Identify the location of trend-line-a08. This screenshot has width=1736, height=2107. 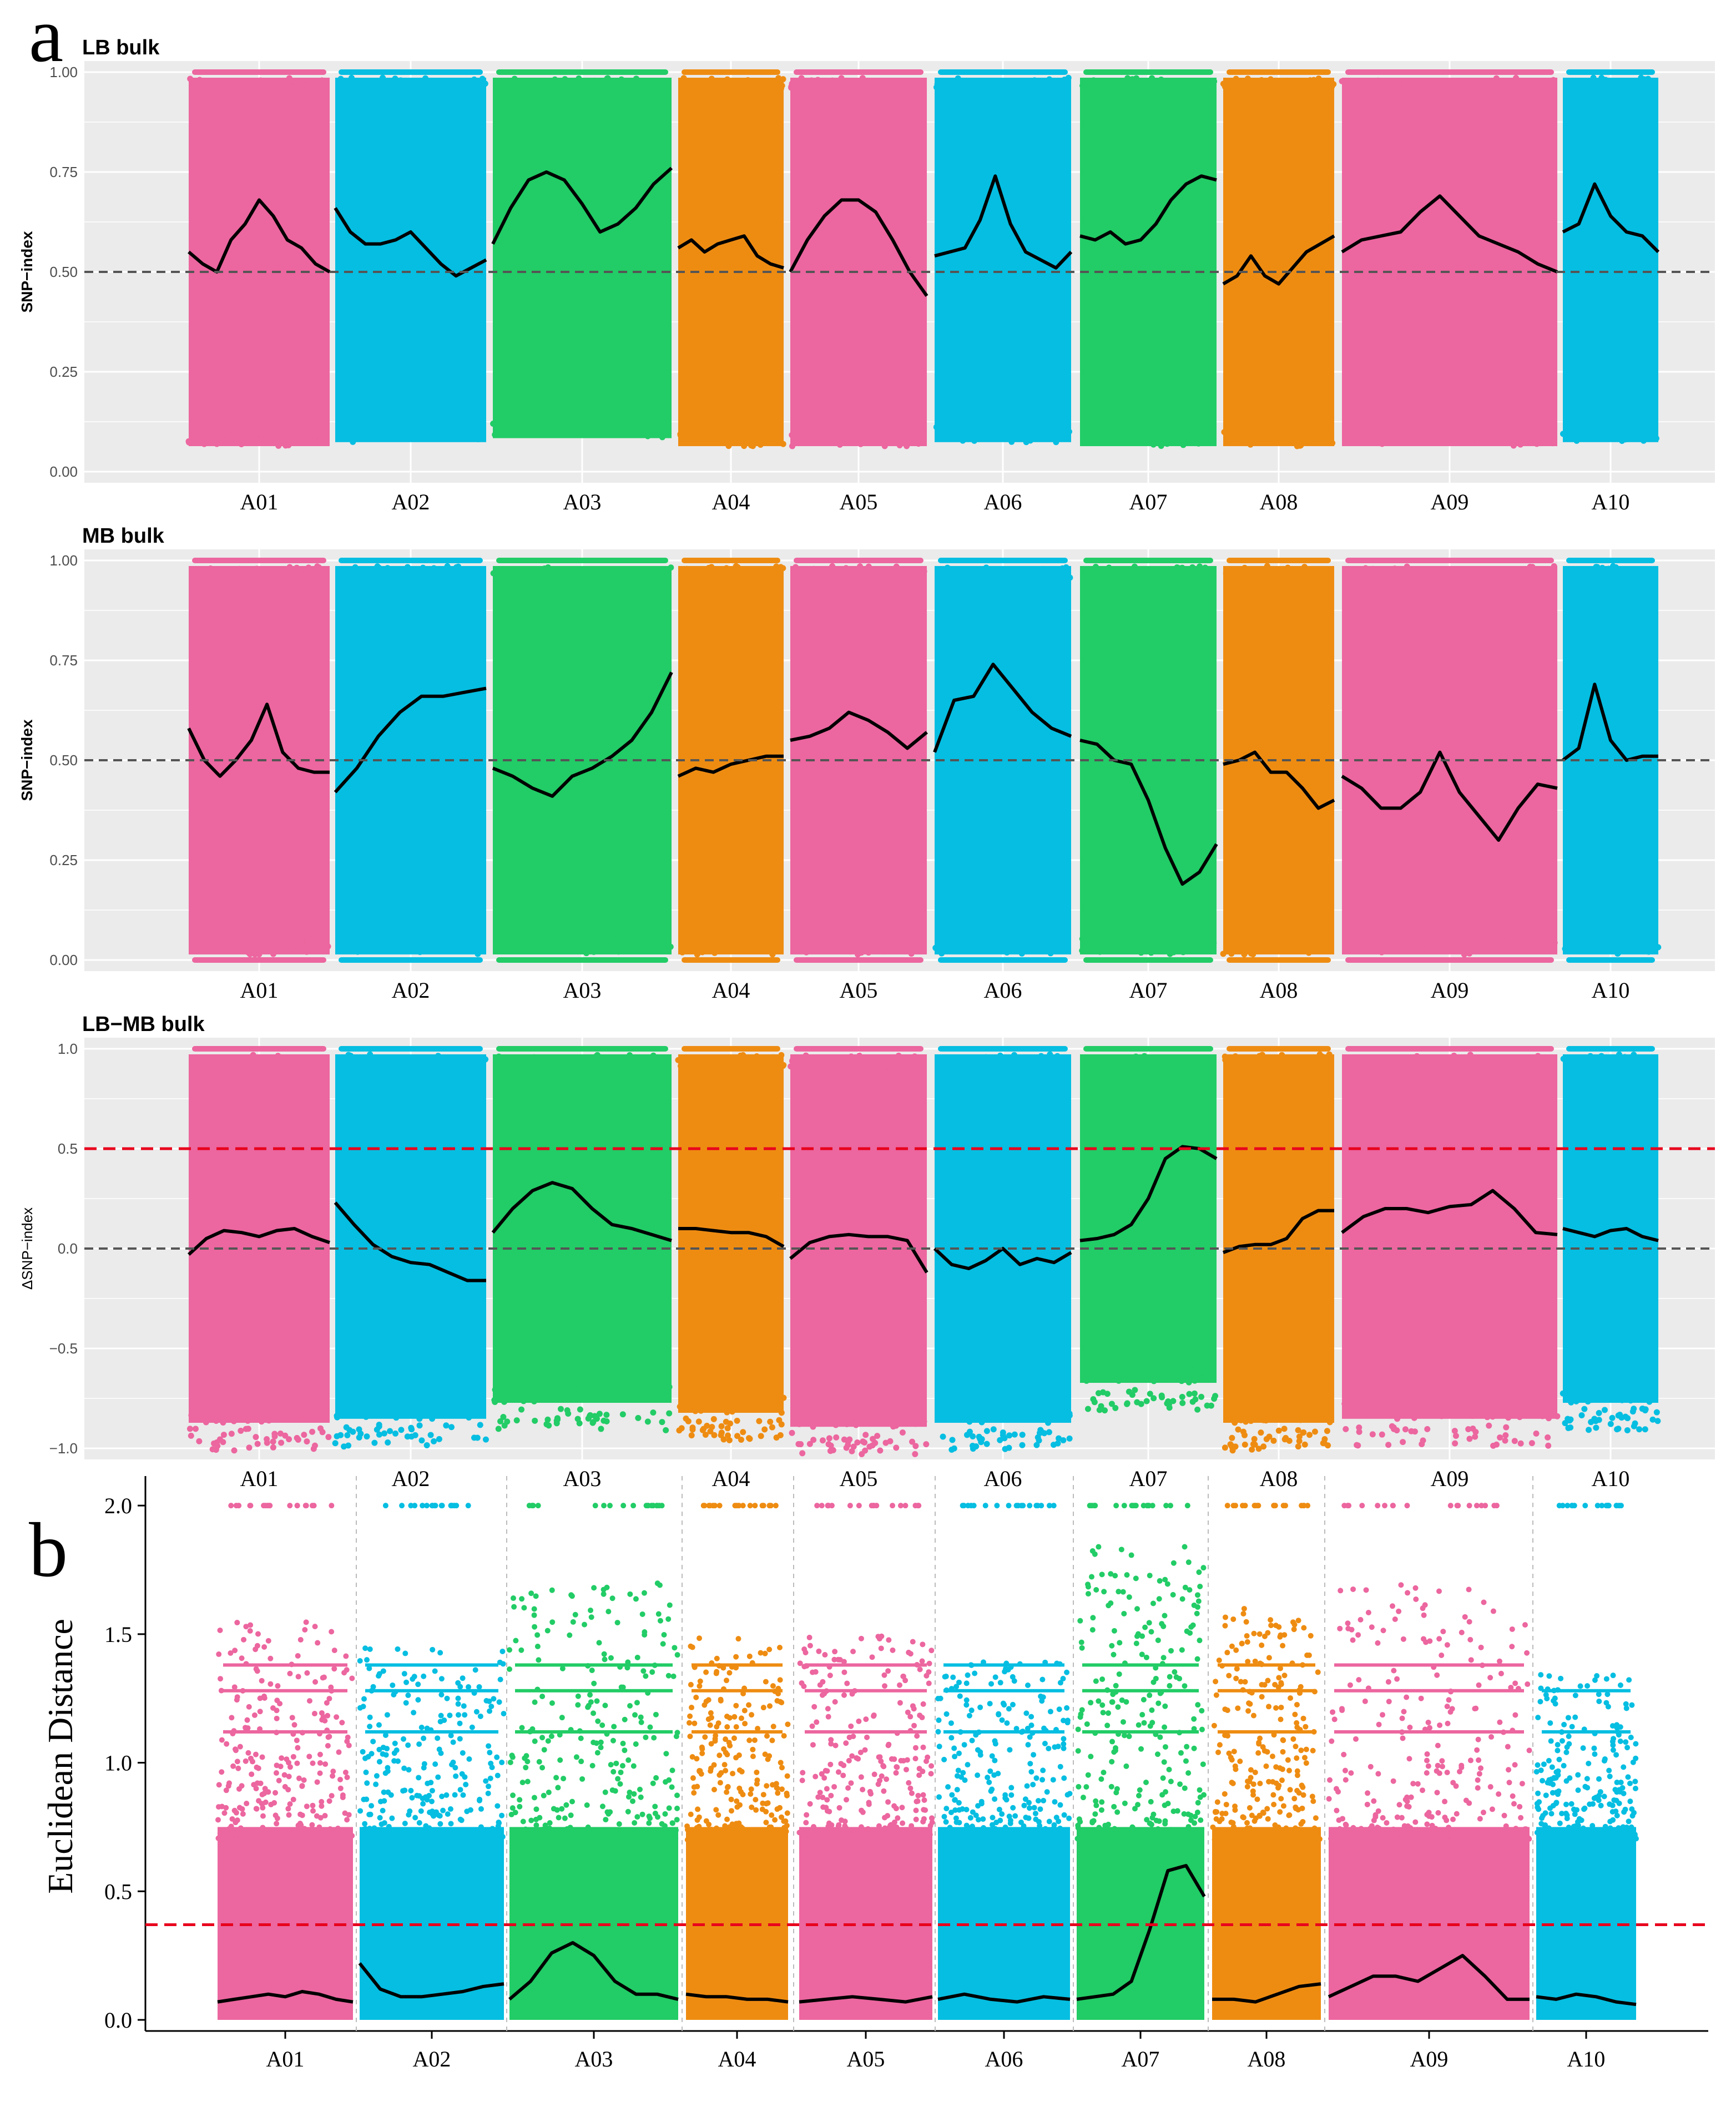
(1266, 1993).